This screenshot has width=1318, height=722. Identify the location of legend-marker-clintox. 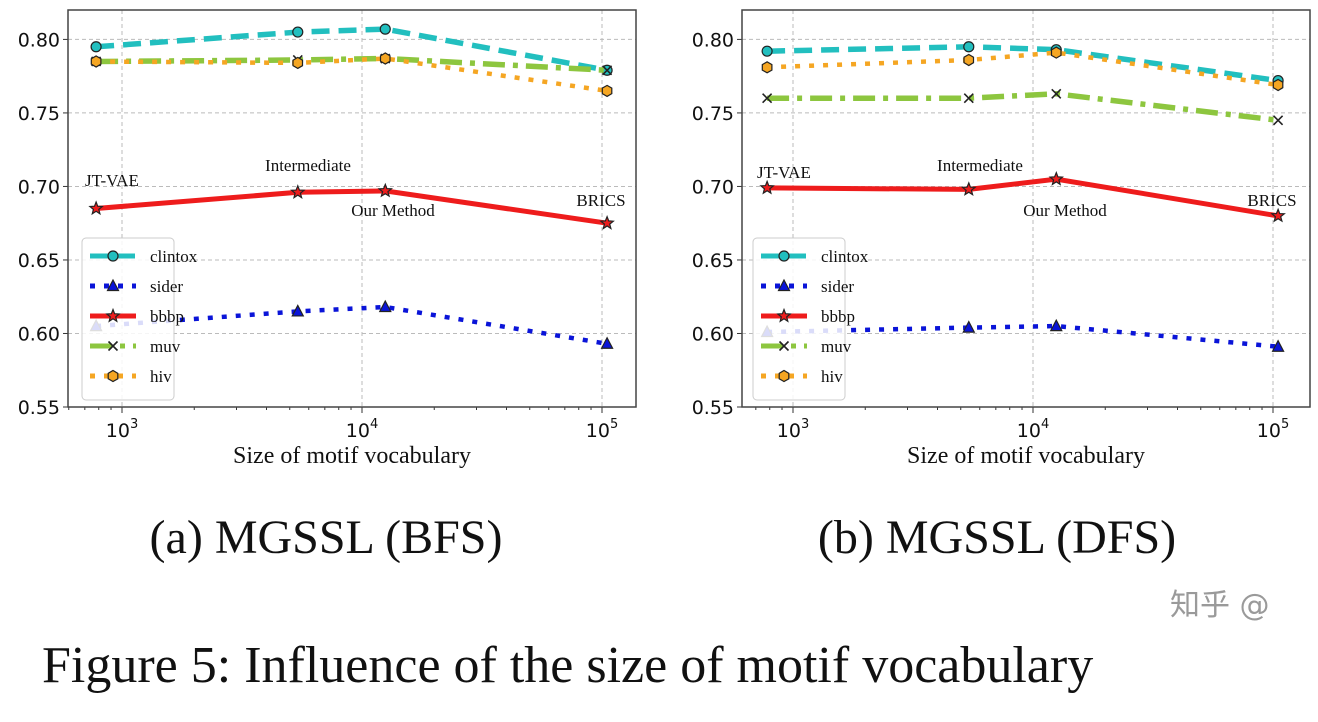
(784, 256).